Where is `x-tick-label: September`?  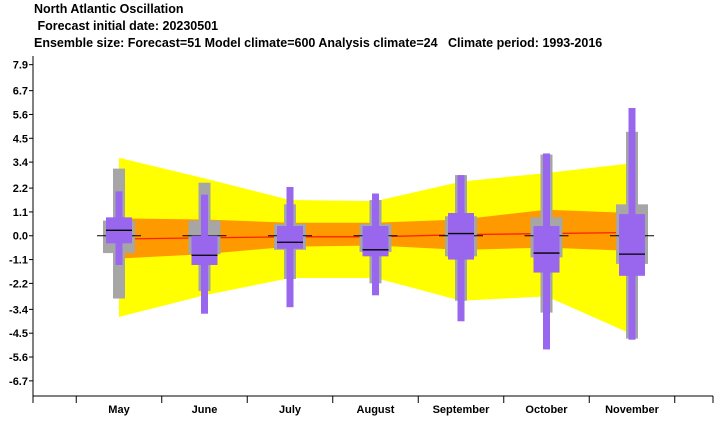 x-tick-label: September is located at coordinates (462, 410).